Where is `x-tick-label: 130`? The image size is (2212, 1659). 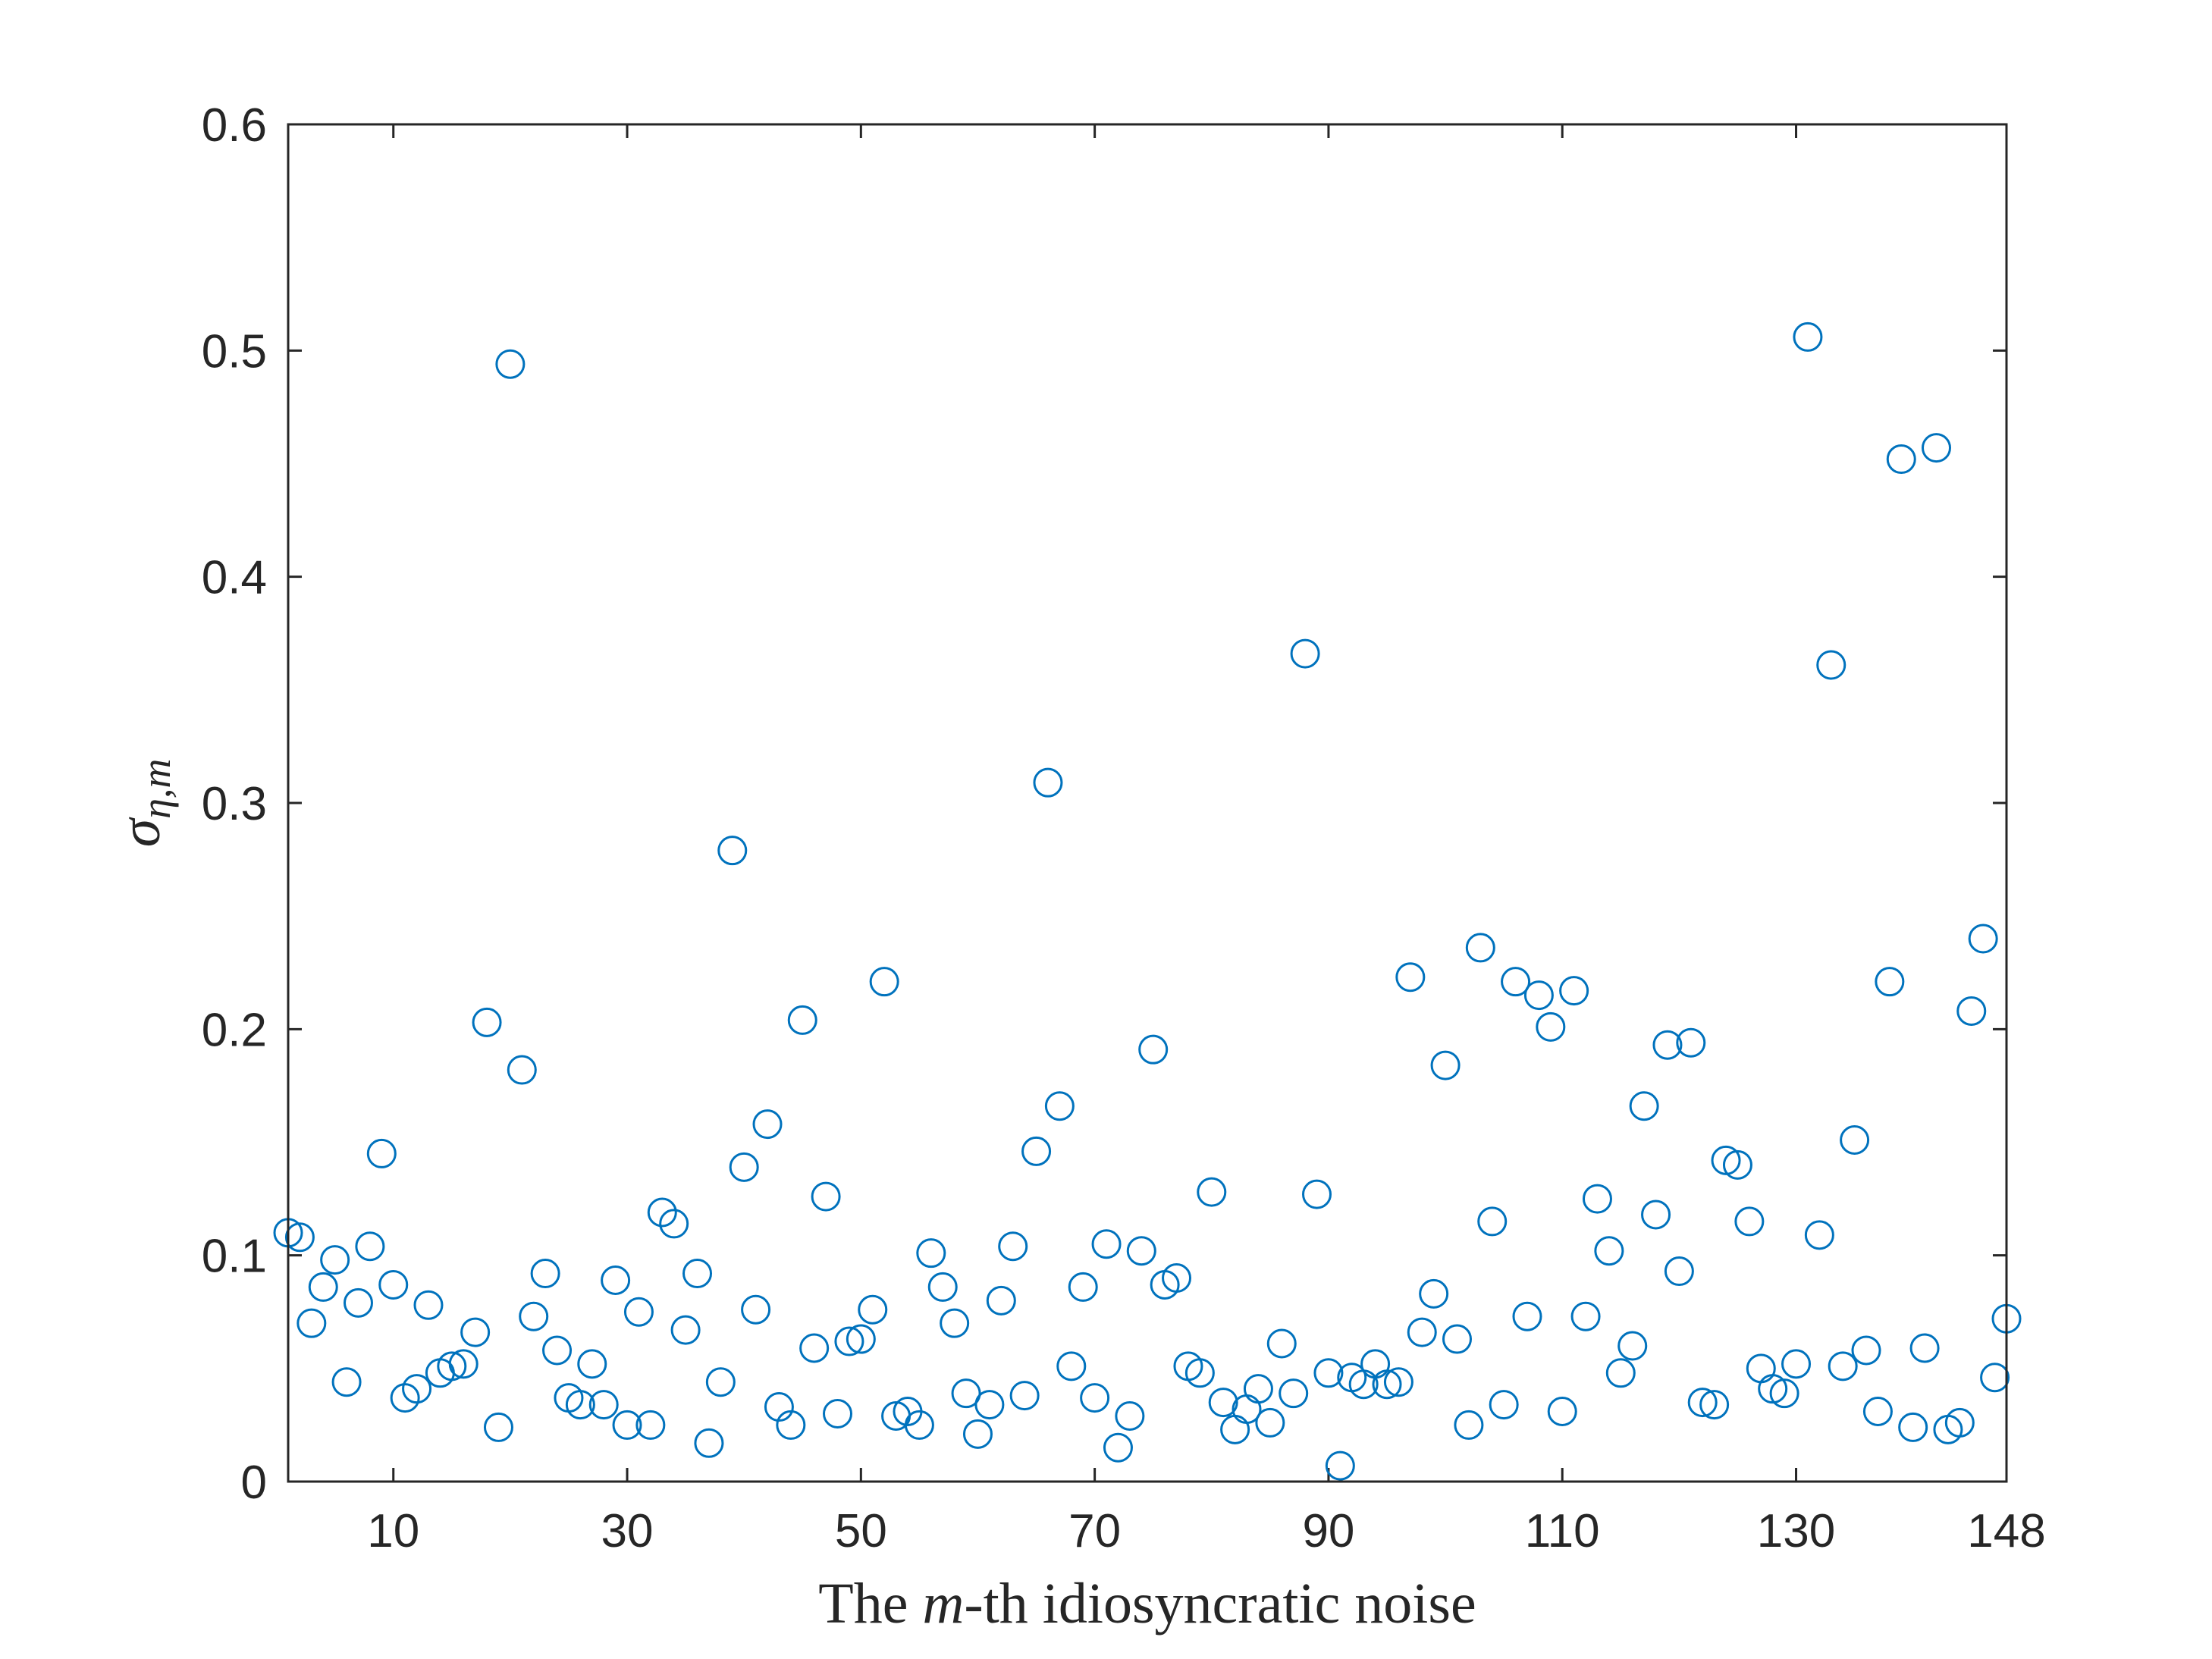 x-tick-label: 130 is located at coordinates (1796, 1531).